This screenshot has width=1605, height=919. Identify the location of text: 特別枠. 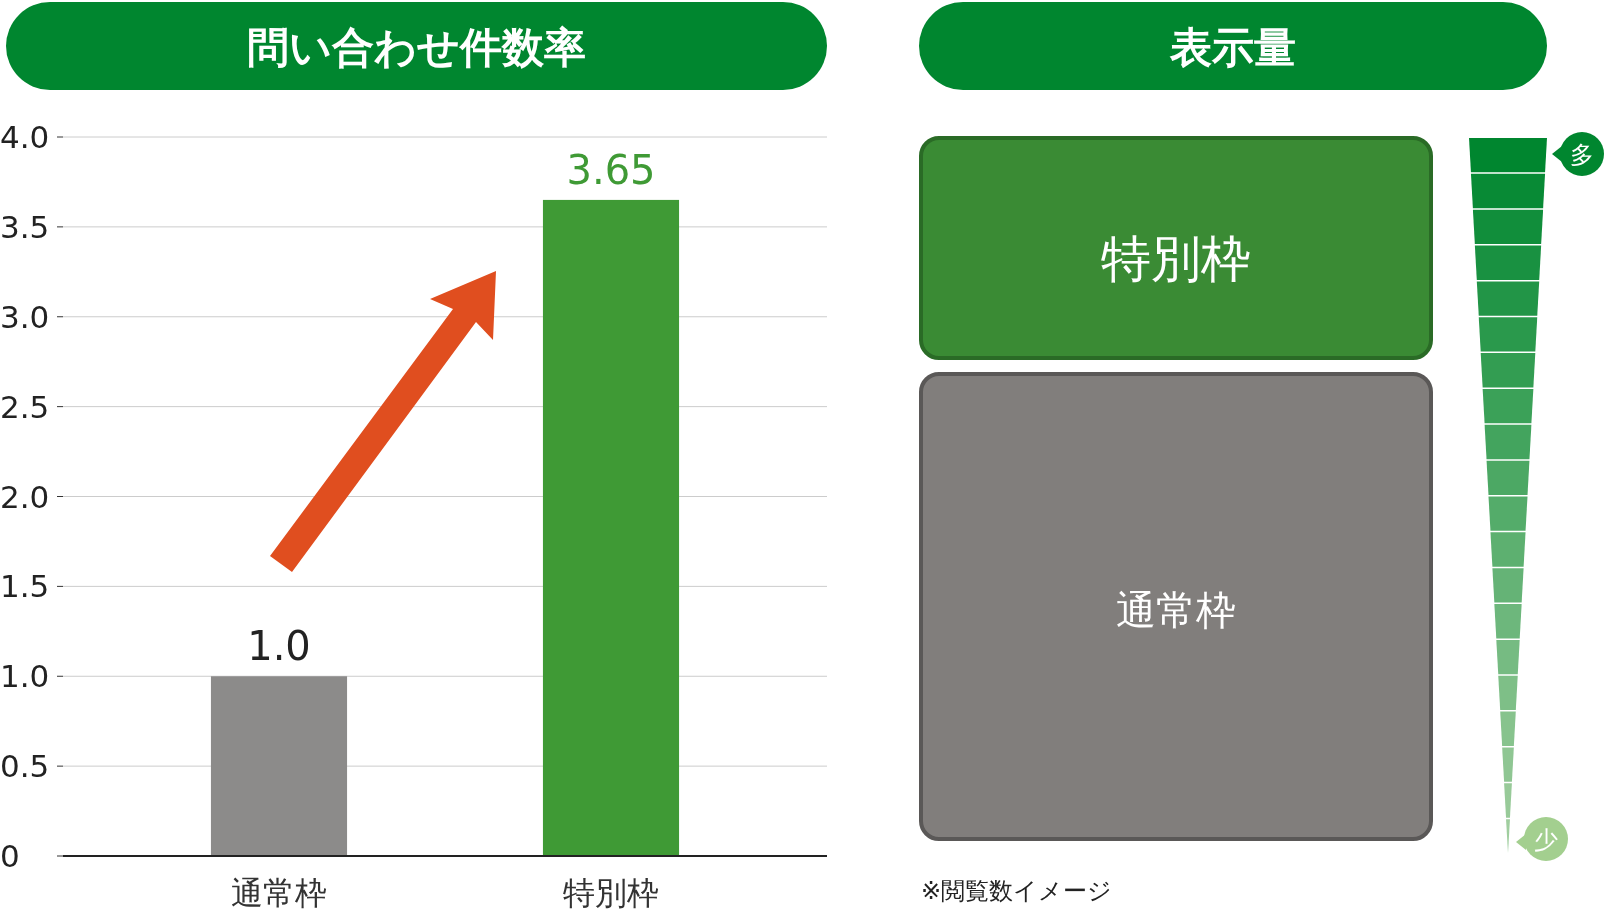
(1176, 259).